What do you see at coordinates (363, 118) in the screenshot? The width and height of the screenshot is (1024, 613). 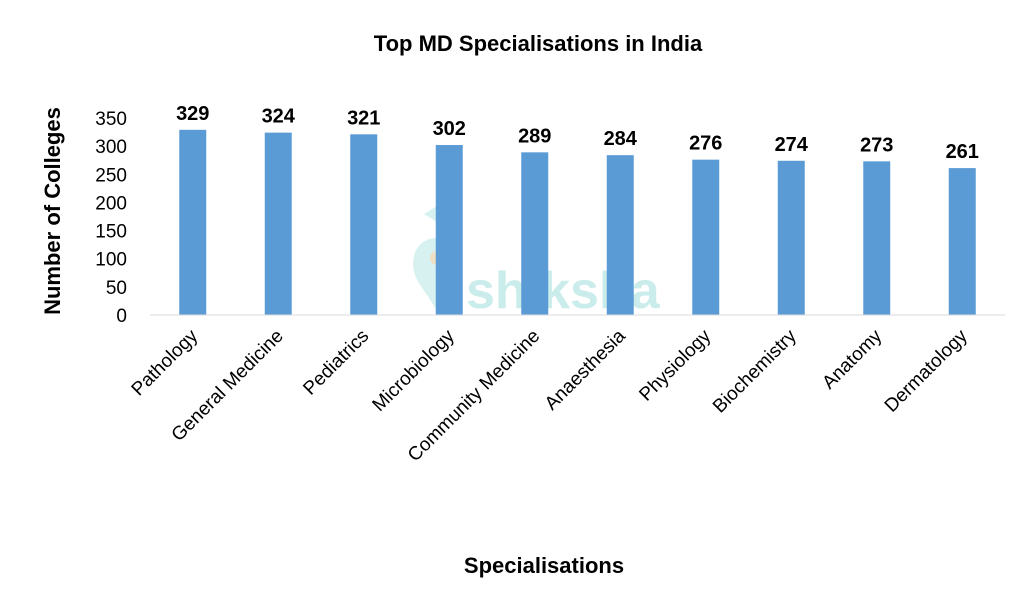 I see `data-label: 321` at bounding box center [363, 118].